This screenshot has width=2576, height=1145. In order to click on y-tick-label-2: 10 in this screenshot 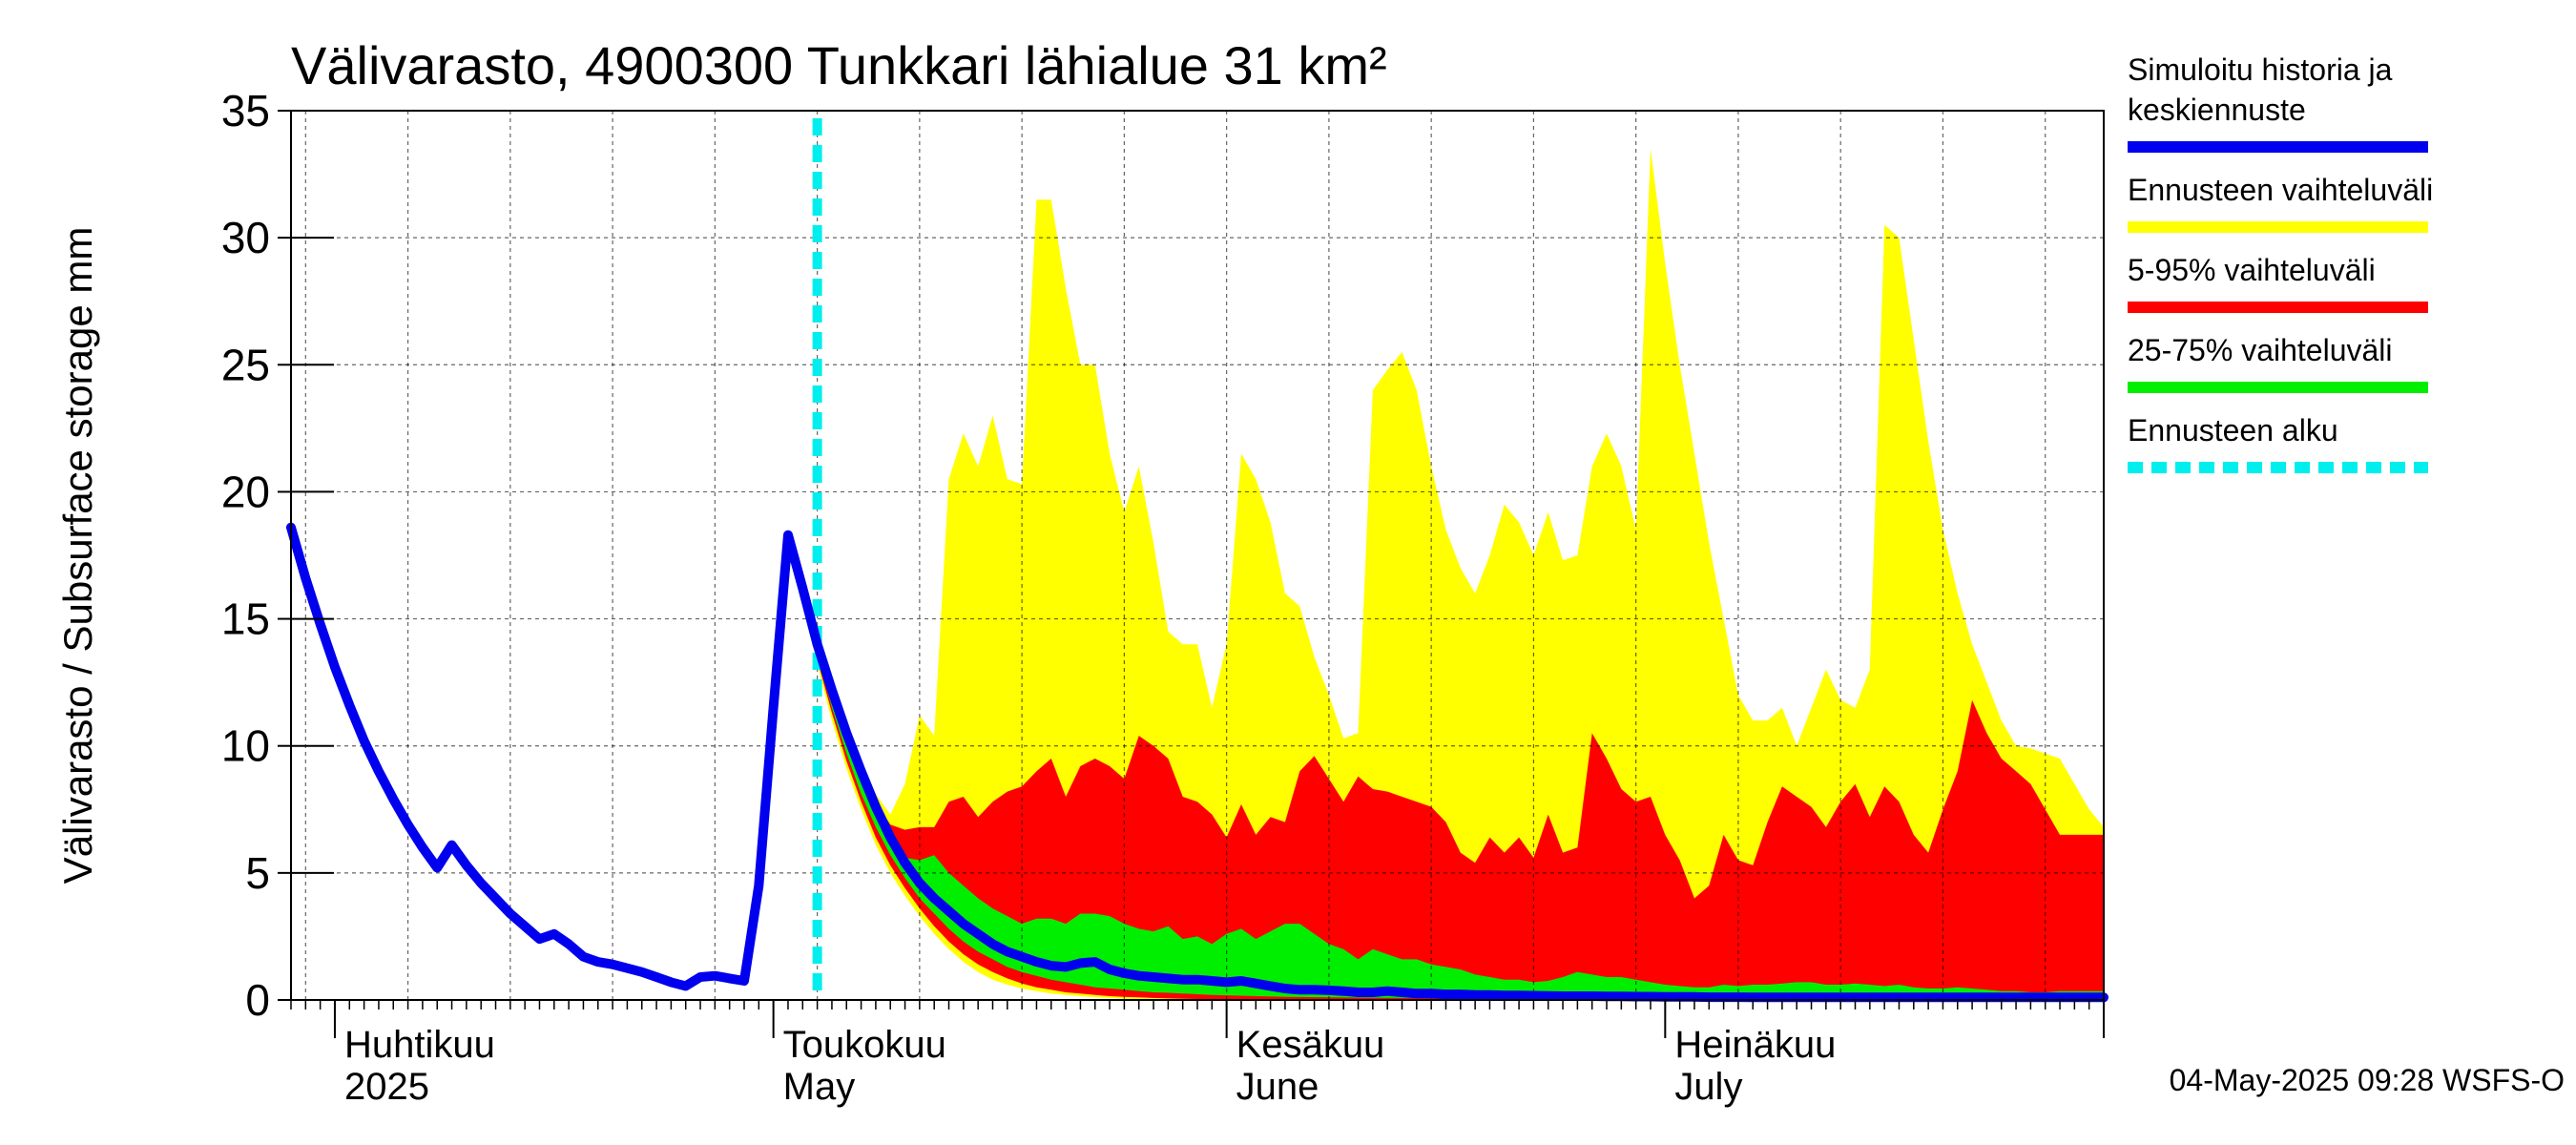, I will do `click(245, 746)`.